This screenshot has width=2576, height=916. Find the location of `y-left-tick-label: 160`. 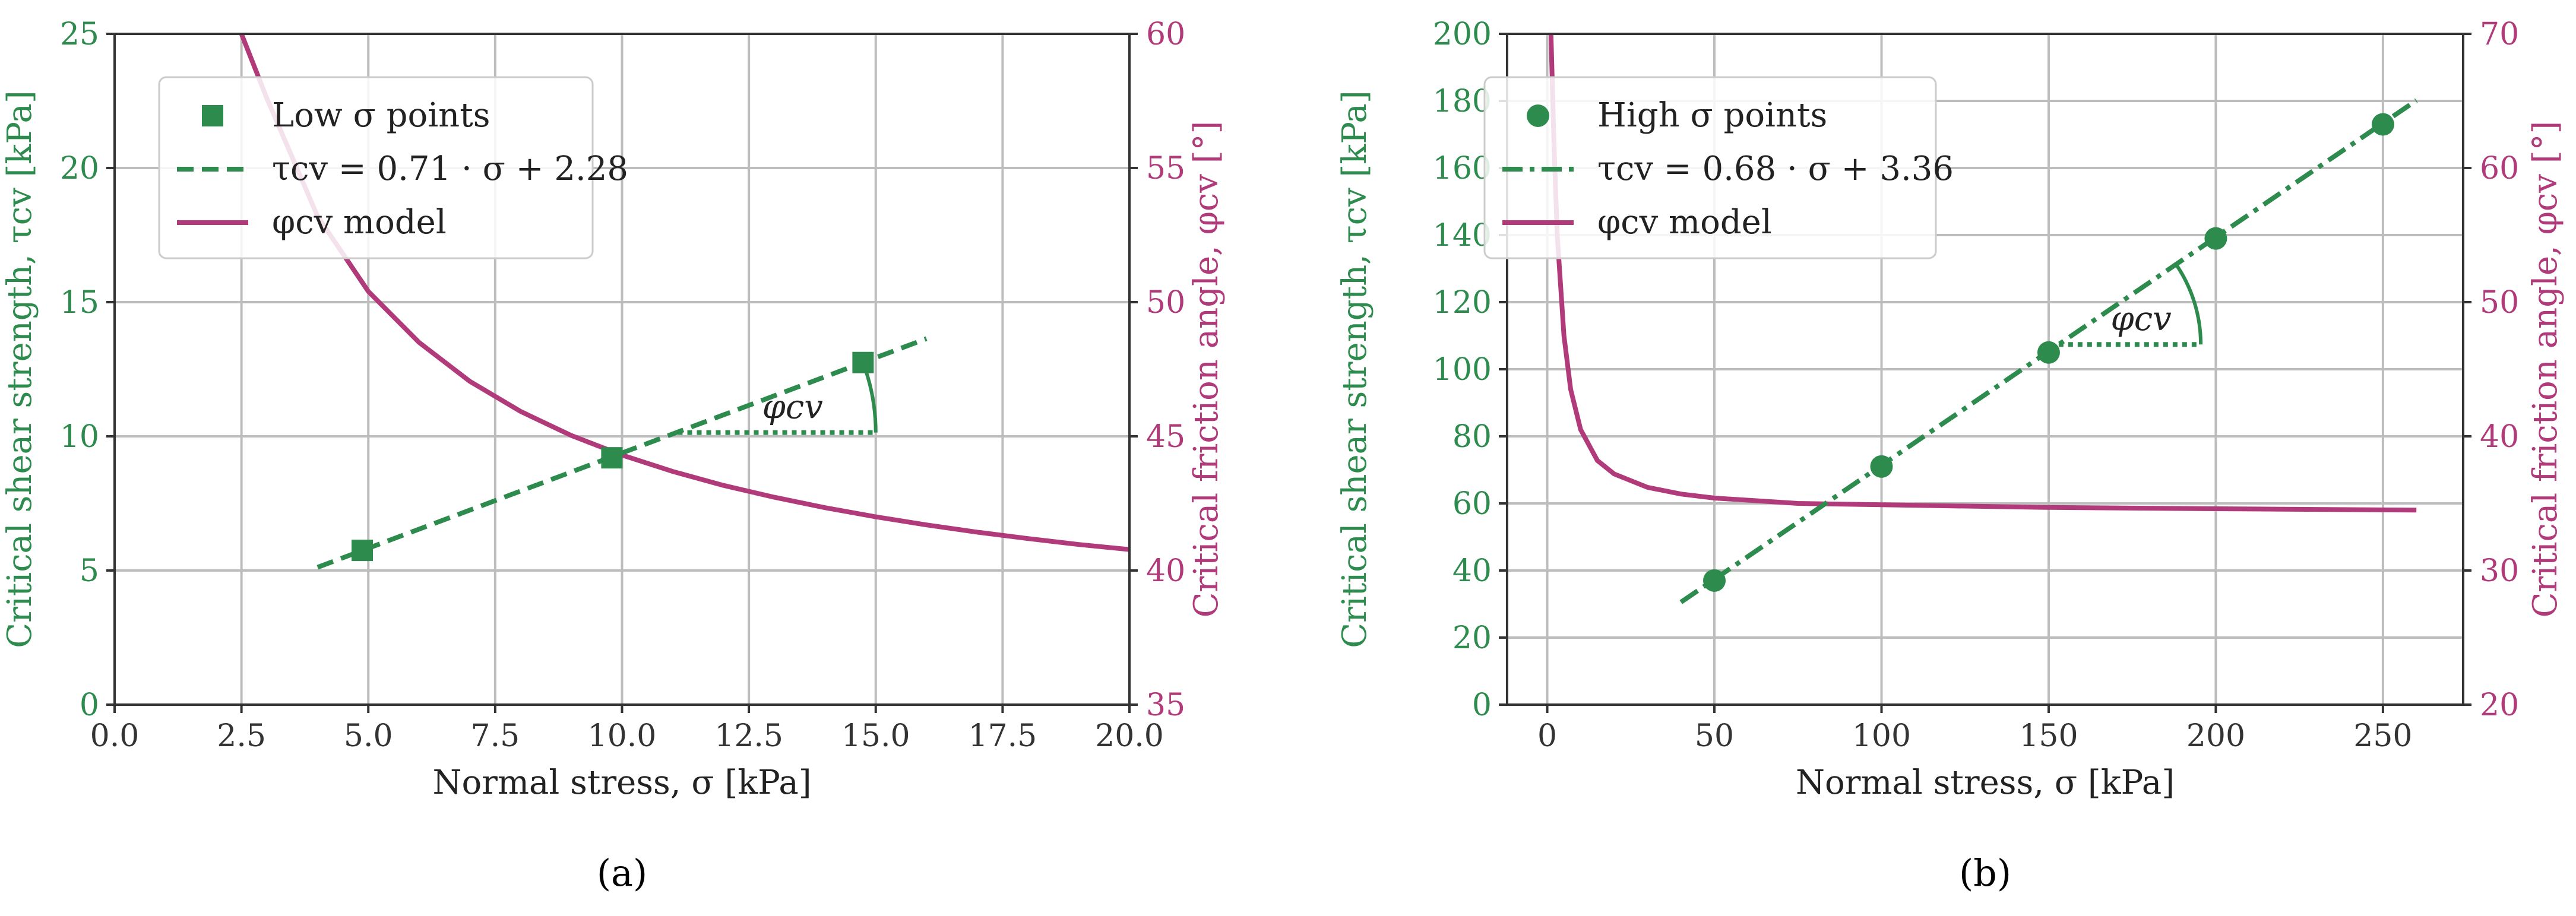

y-left-tick-label: 160 is located at coordinates (1462, 168).